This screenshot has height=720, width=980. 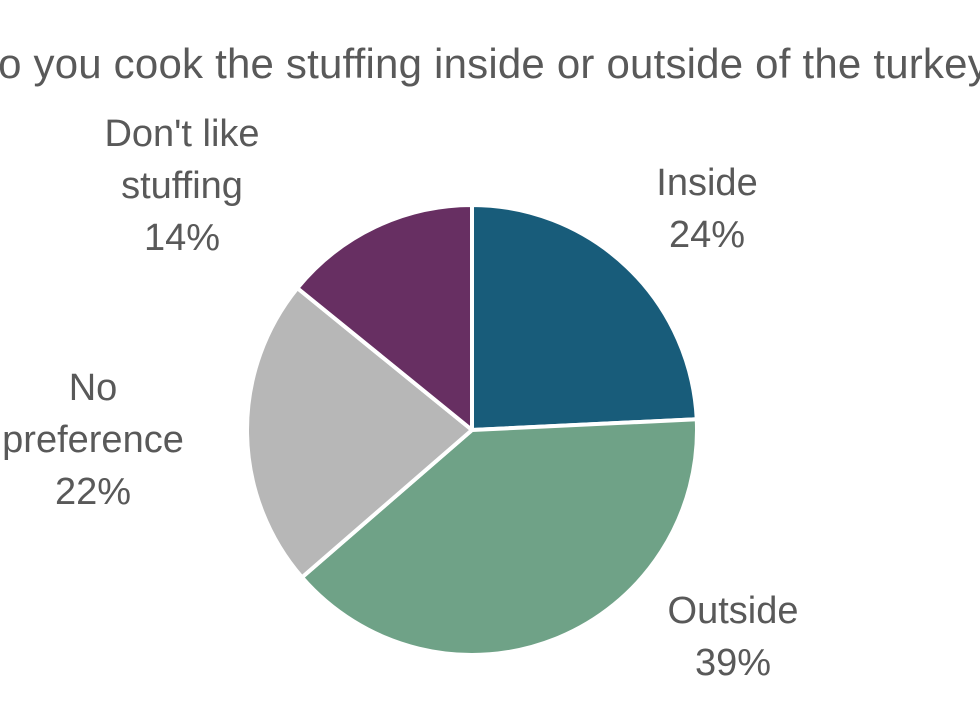 What do you see at coordinates (733, 637) in the screenshot?
I see `data-label-1: Outside 39%` at bounding box center [733, 637].